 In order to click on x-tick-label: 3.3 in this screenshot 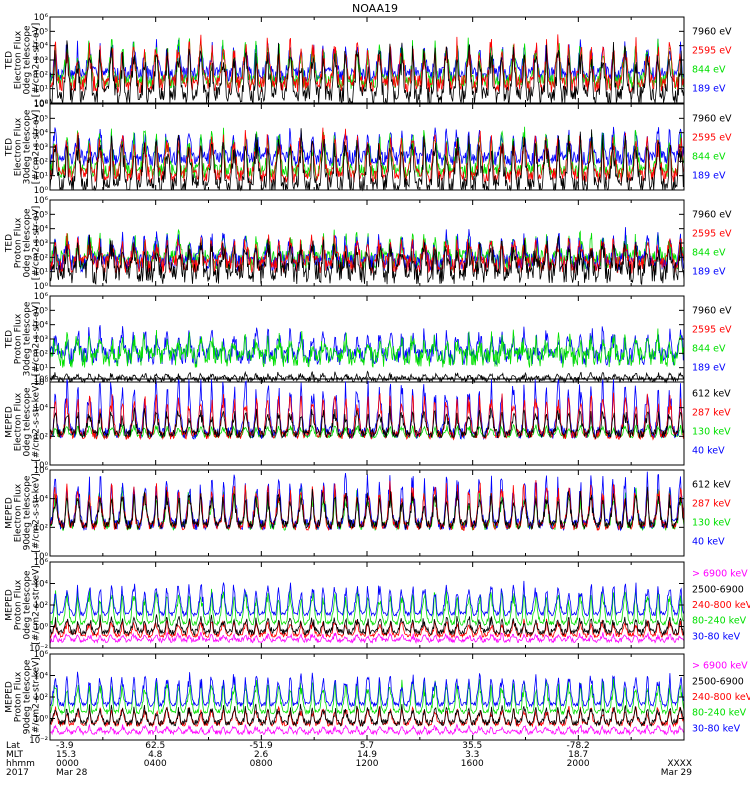, I will do `click(472, 755)`.